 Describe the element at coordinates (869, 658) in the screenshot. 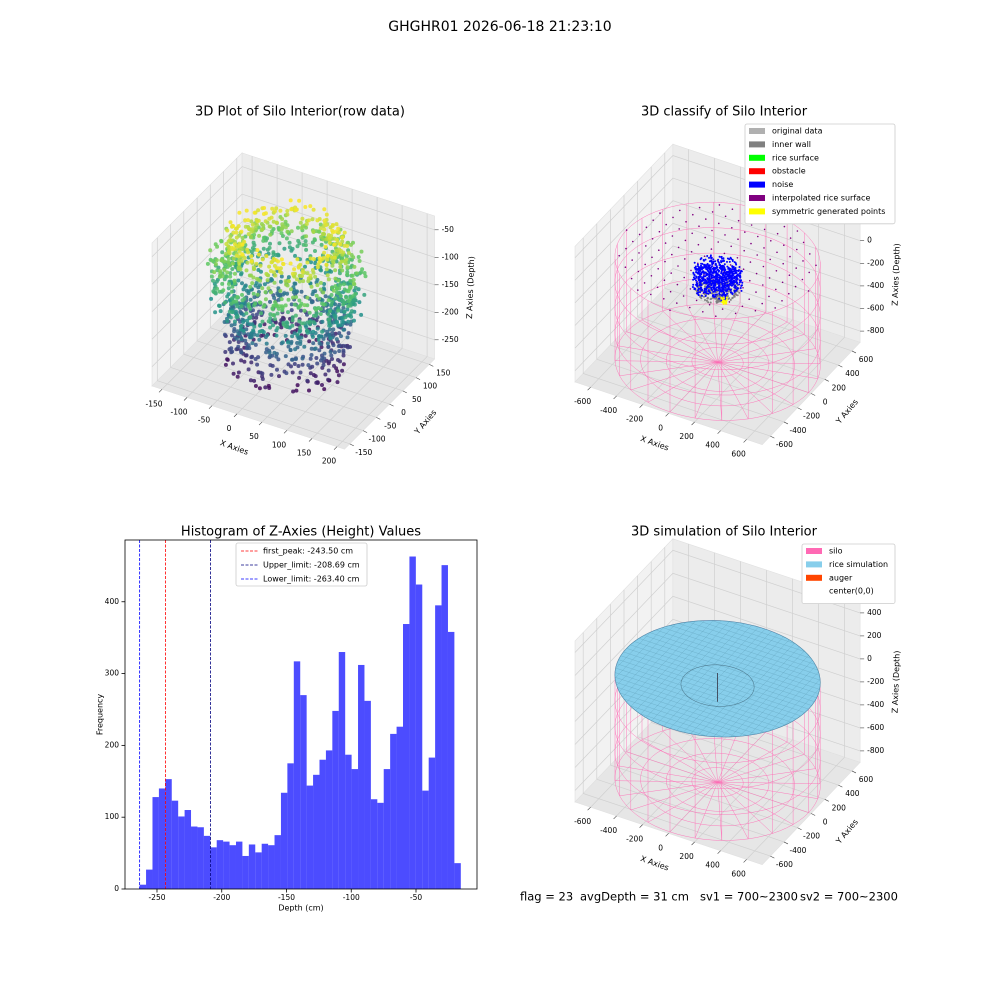

I see `z-tick-label: 0` at that location.